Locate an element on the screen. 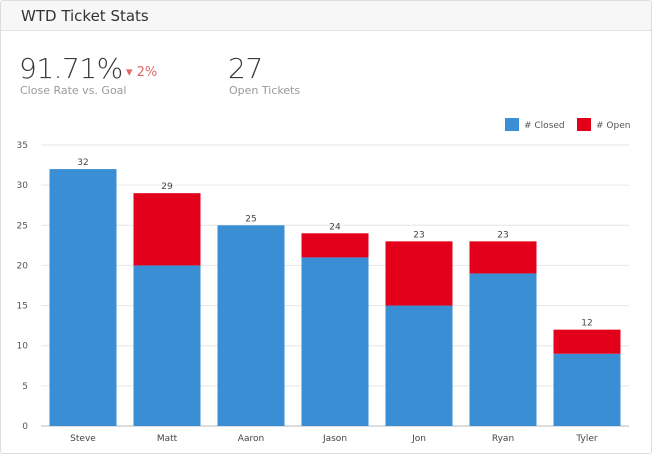  legend-label: # Closed is located at coordinates (544, 126).